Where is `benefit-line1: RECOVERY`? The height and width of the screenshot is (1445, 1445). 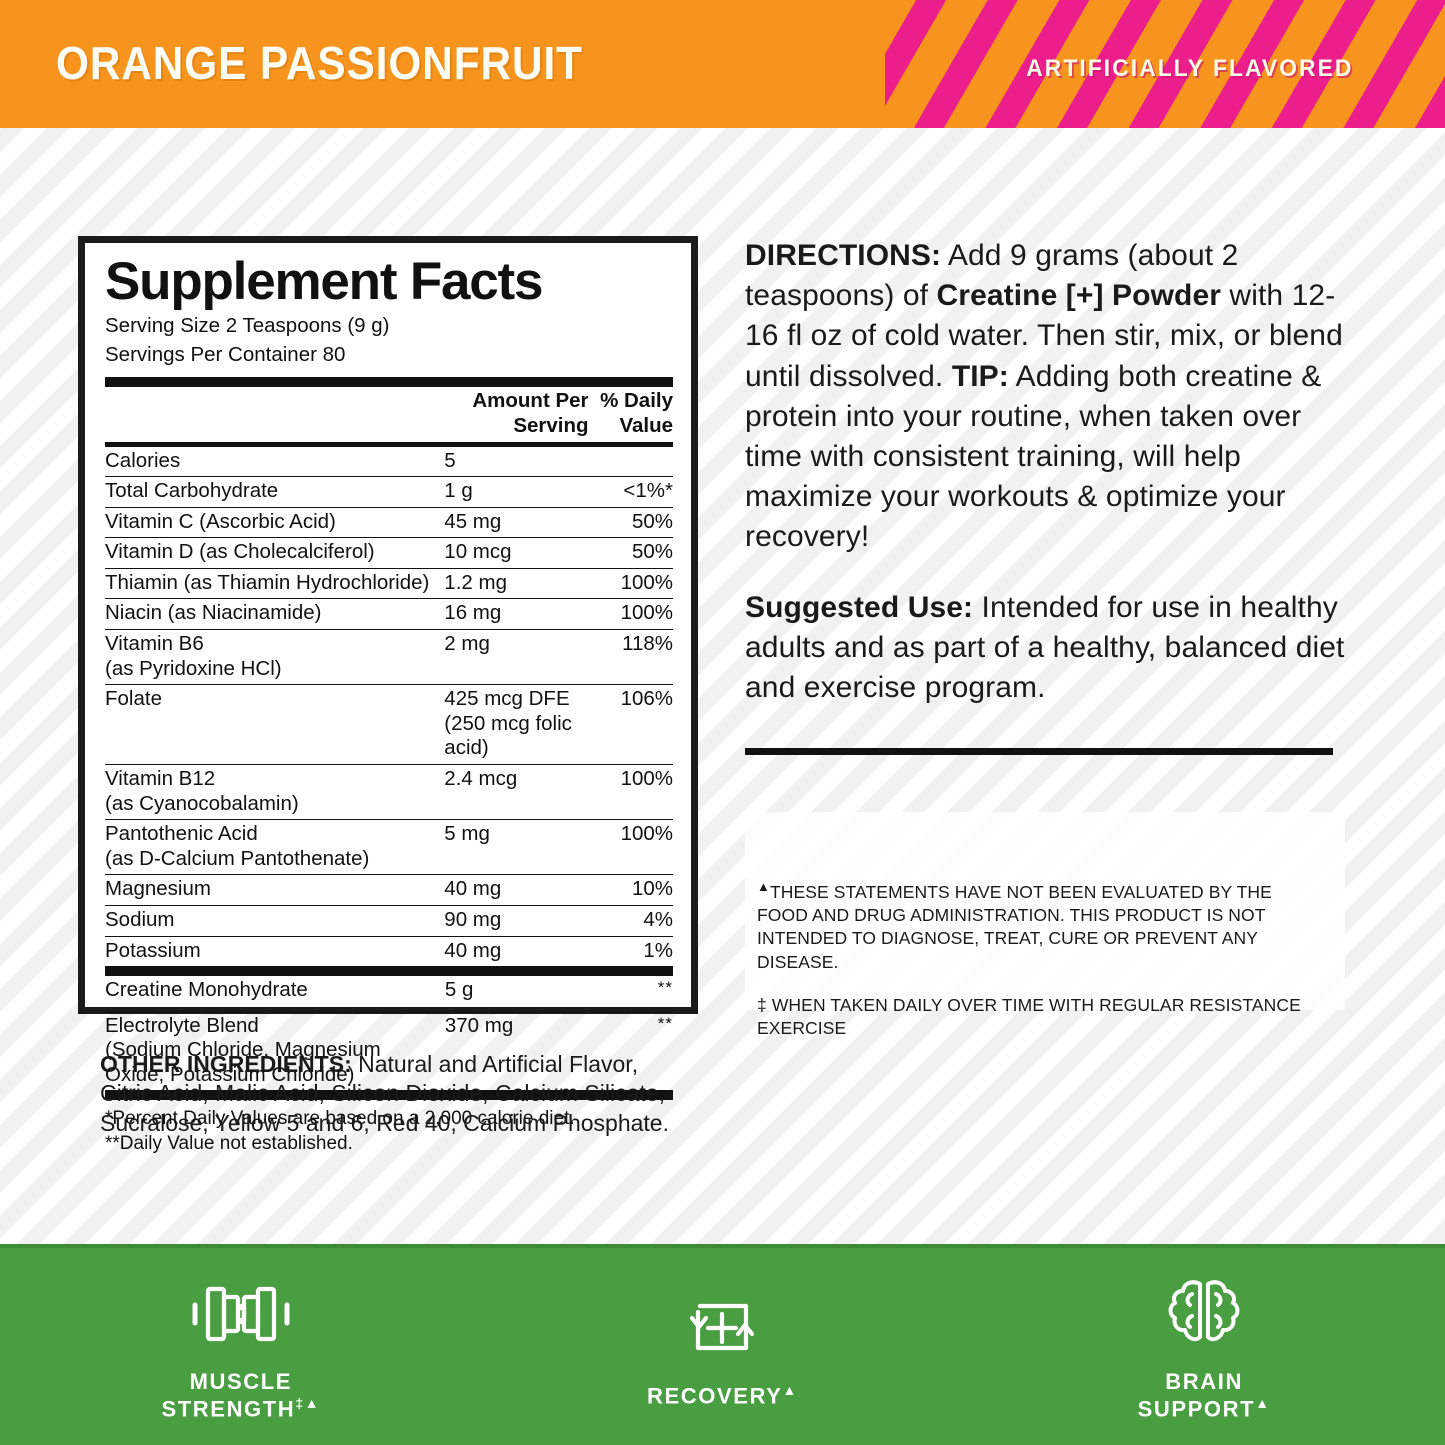 benefit-line1: RECOVERY is located at coordinates (715, 1396).